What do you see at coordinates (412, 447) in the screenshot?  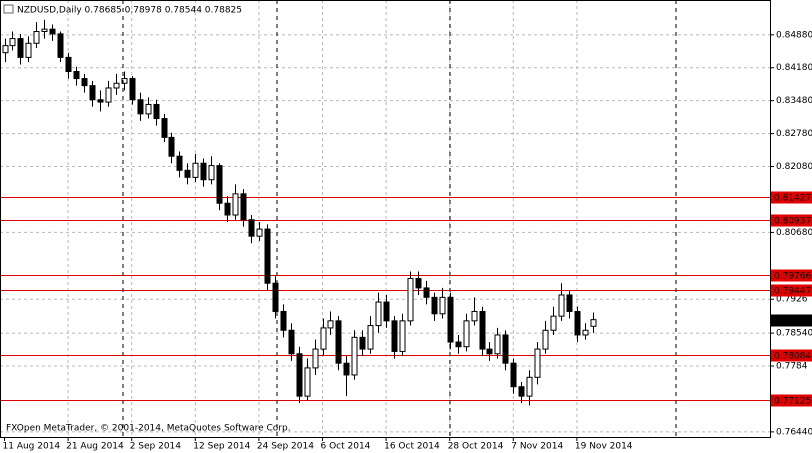 I see `x-tick-label: 16 Oct 2014` at bounding box center [412, 447].